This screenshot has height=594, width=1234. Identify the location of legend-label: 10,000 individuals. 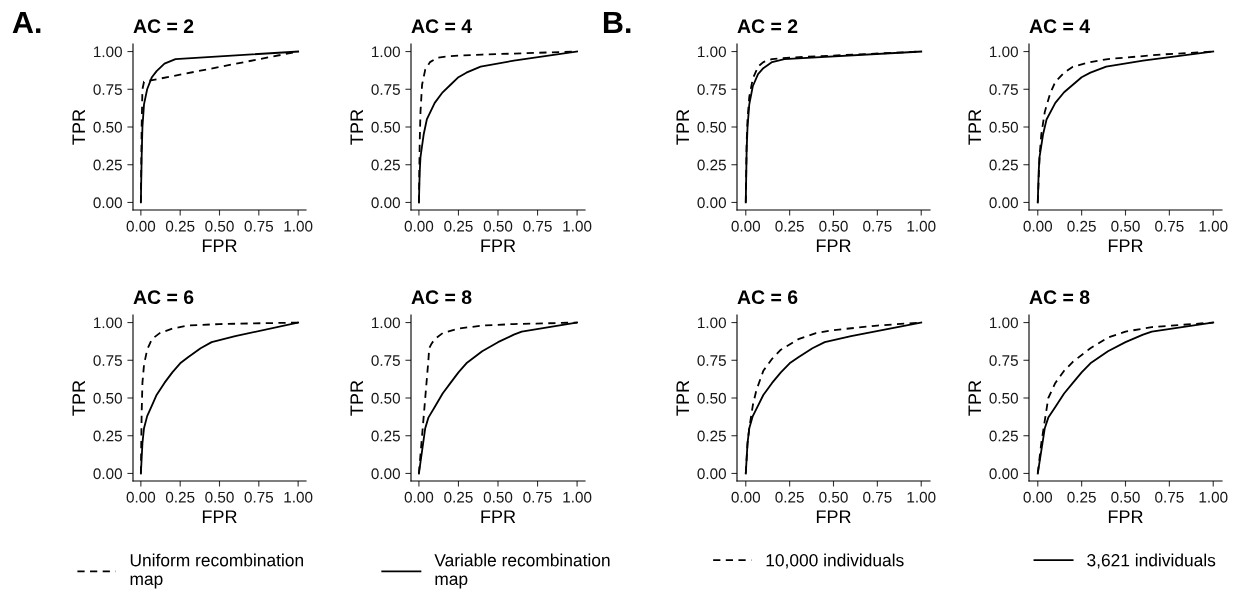
(835, 561).